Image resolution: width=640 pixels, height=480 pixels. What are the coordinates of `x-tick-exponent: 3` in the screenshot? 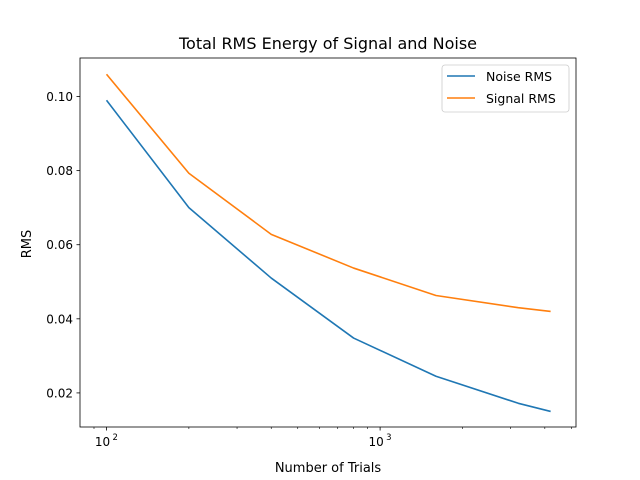 It's located at (388, 438).